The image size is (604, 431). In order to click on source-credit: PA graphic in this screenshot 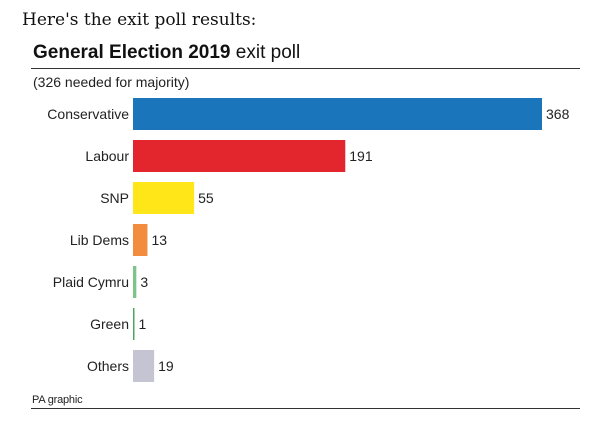, I will do `click(57, 400)`.